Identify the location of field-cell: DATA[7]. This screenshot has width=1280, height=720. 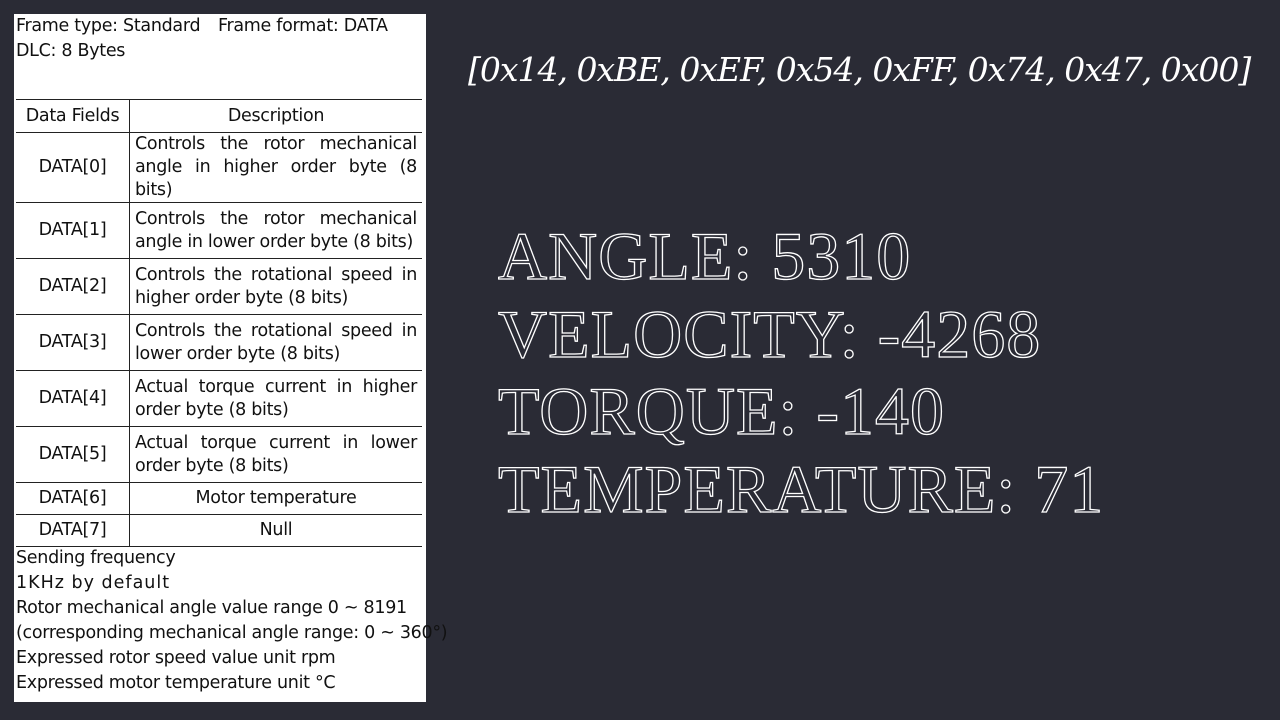
(73, 530).